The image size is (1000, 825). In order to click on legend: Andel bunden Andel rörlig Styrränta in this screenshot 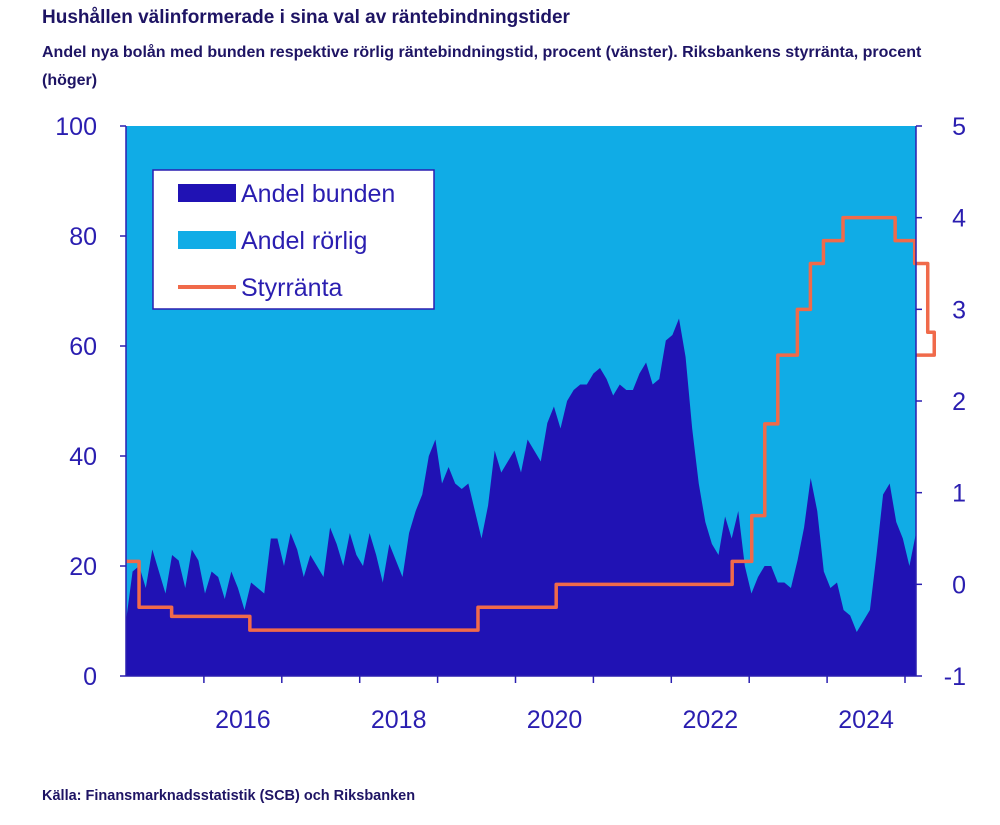, I will do `click(293, 239)`.